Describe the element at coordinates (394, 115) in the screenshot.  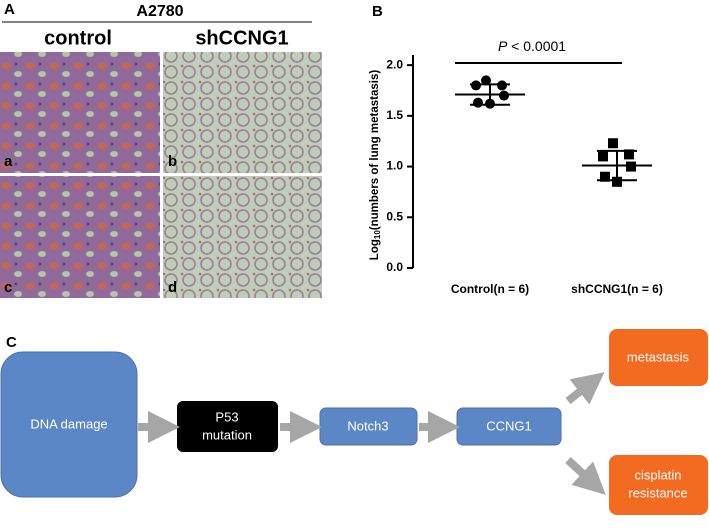
I see `y-tick-label: 1.5` at that location.